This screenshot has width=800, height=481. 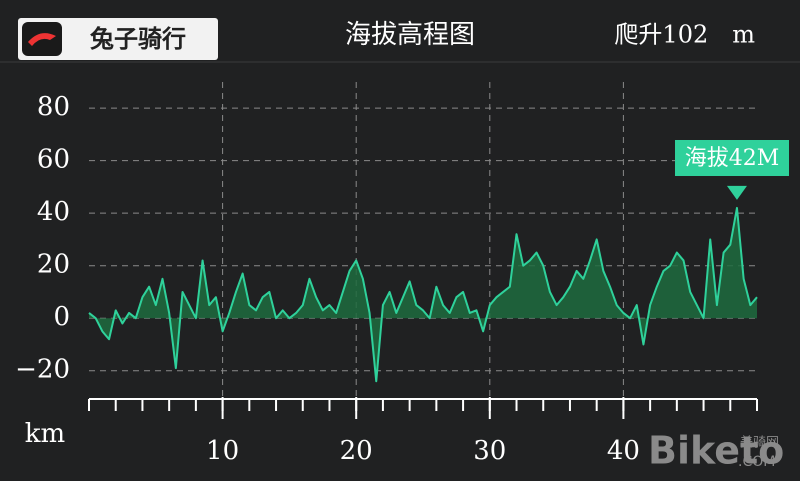 I want to click on watermark-com: .COM, so click(x=756, y=462).